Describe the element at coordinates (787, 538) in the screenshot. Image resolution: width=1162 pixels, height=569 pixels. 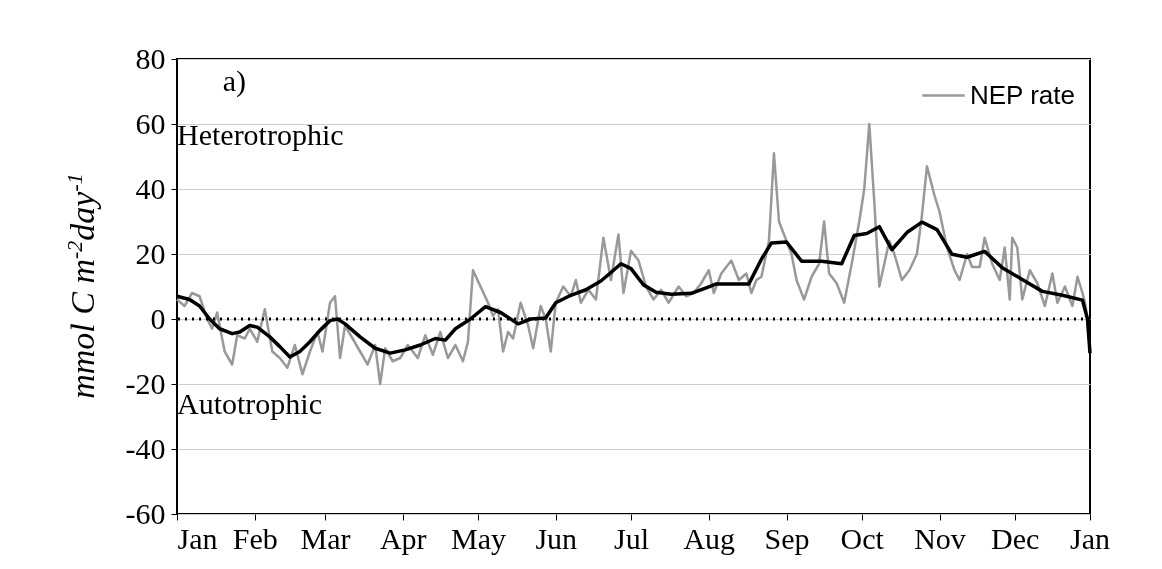
I see `x-tick-label: Sep` at that location.